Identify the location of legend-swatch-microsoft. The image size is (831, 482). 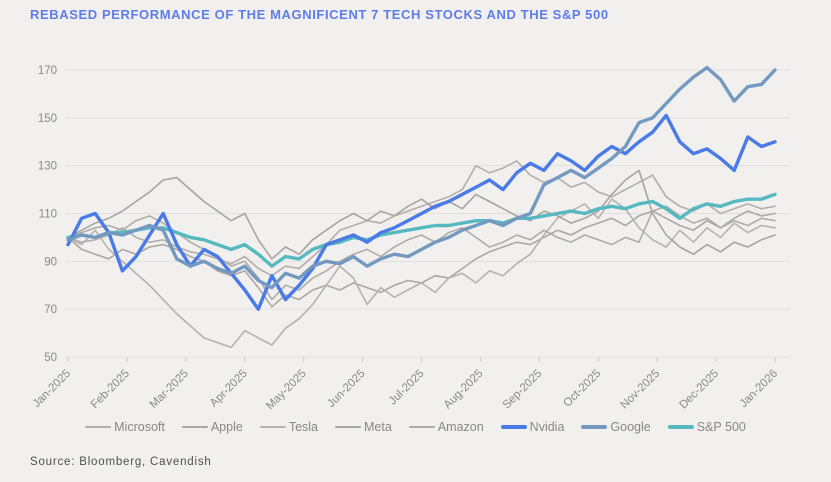
(98, 427).